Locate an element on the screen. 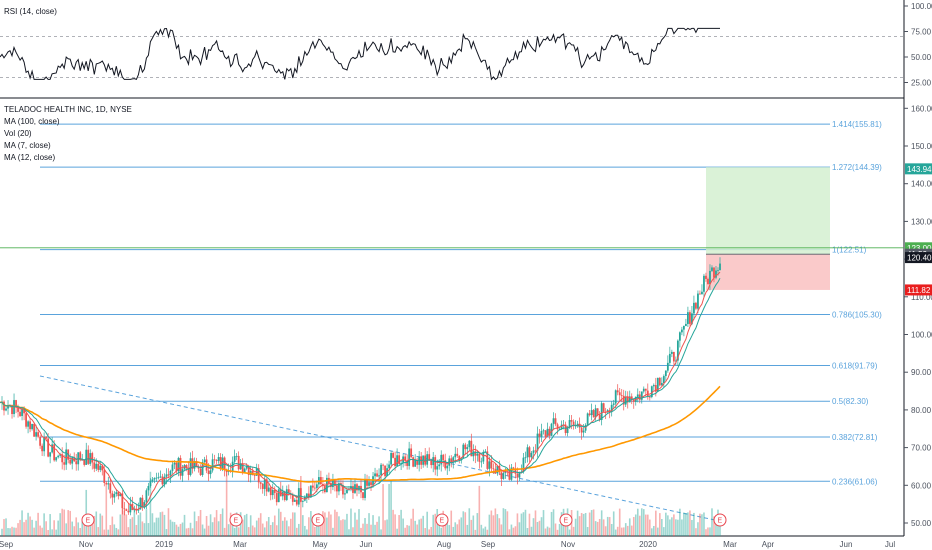 The height and width of the screenshot is (550, 932). time-axis-label: 2019 is located at coordinates (164, 544).